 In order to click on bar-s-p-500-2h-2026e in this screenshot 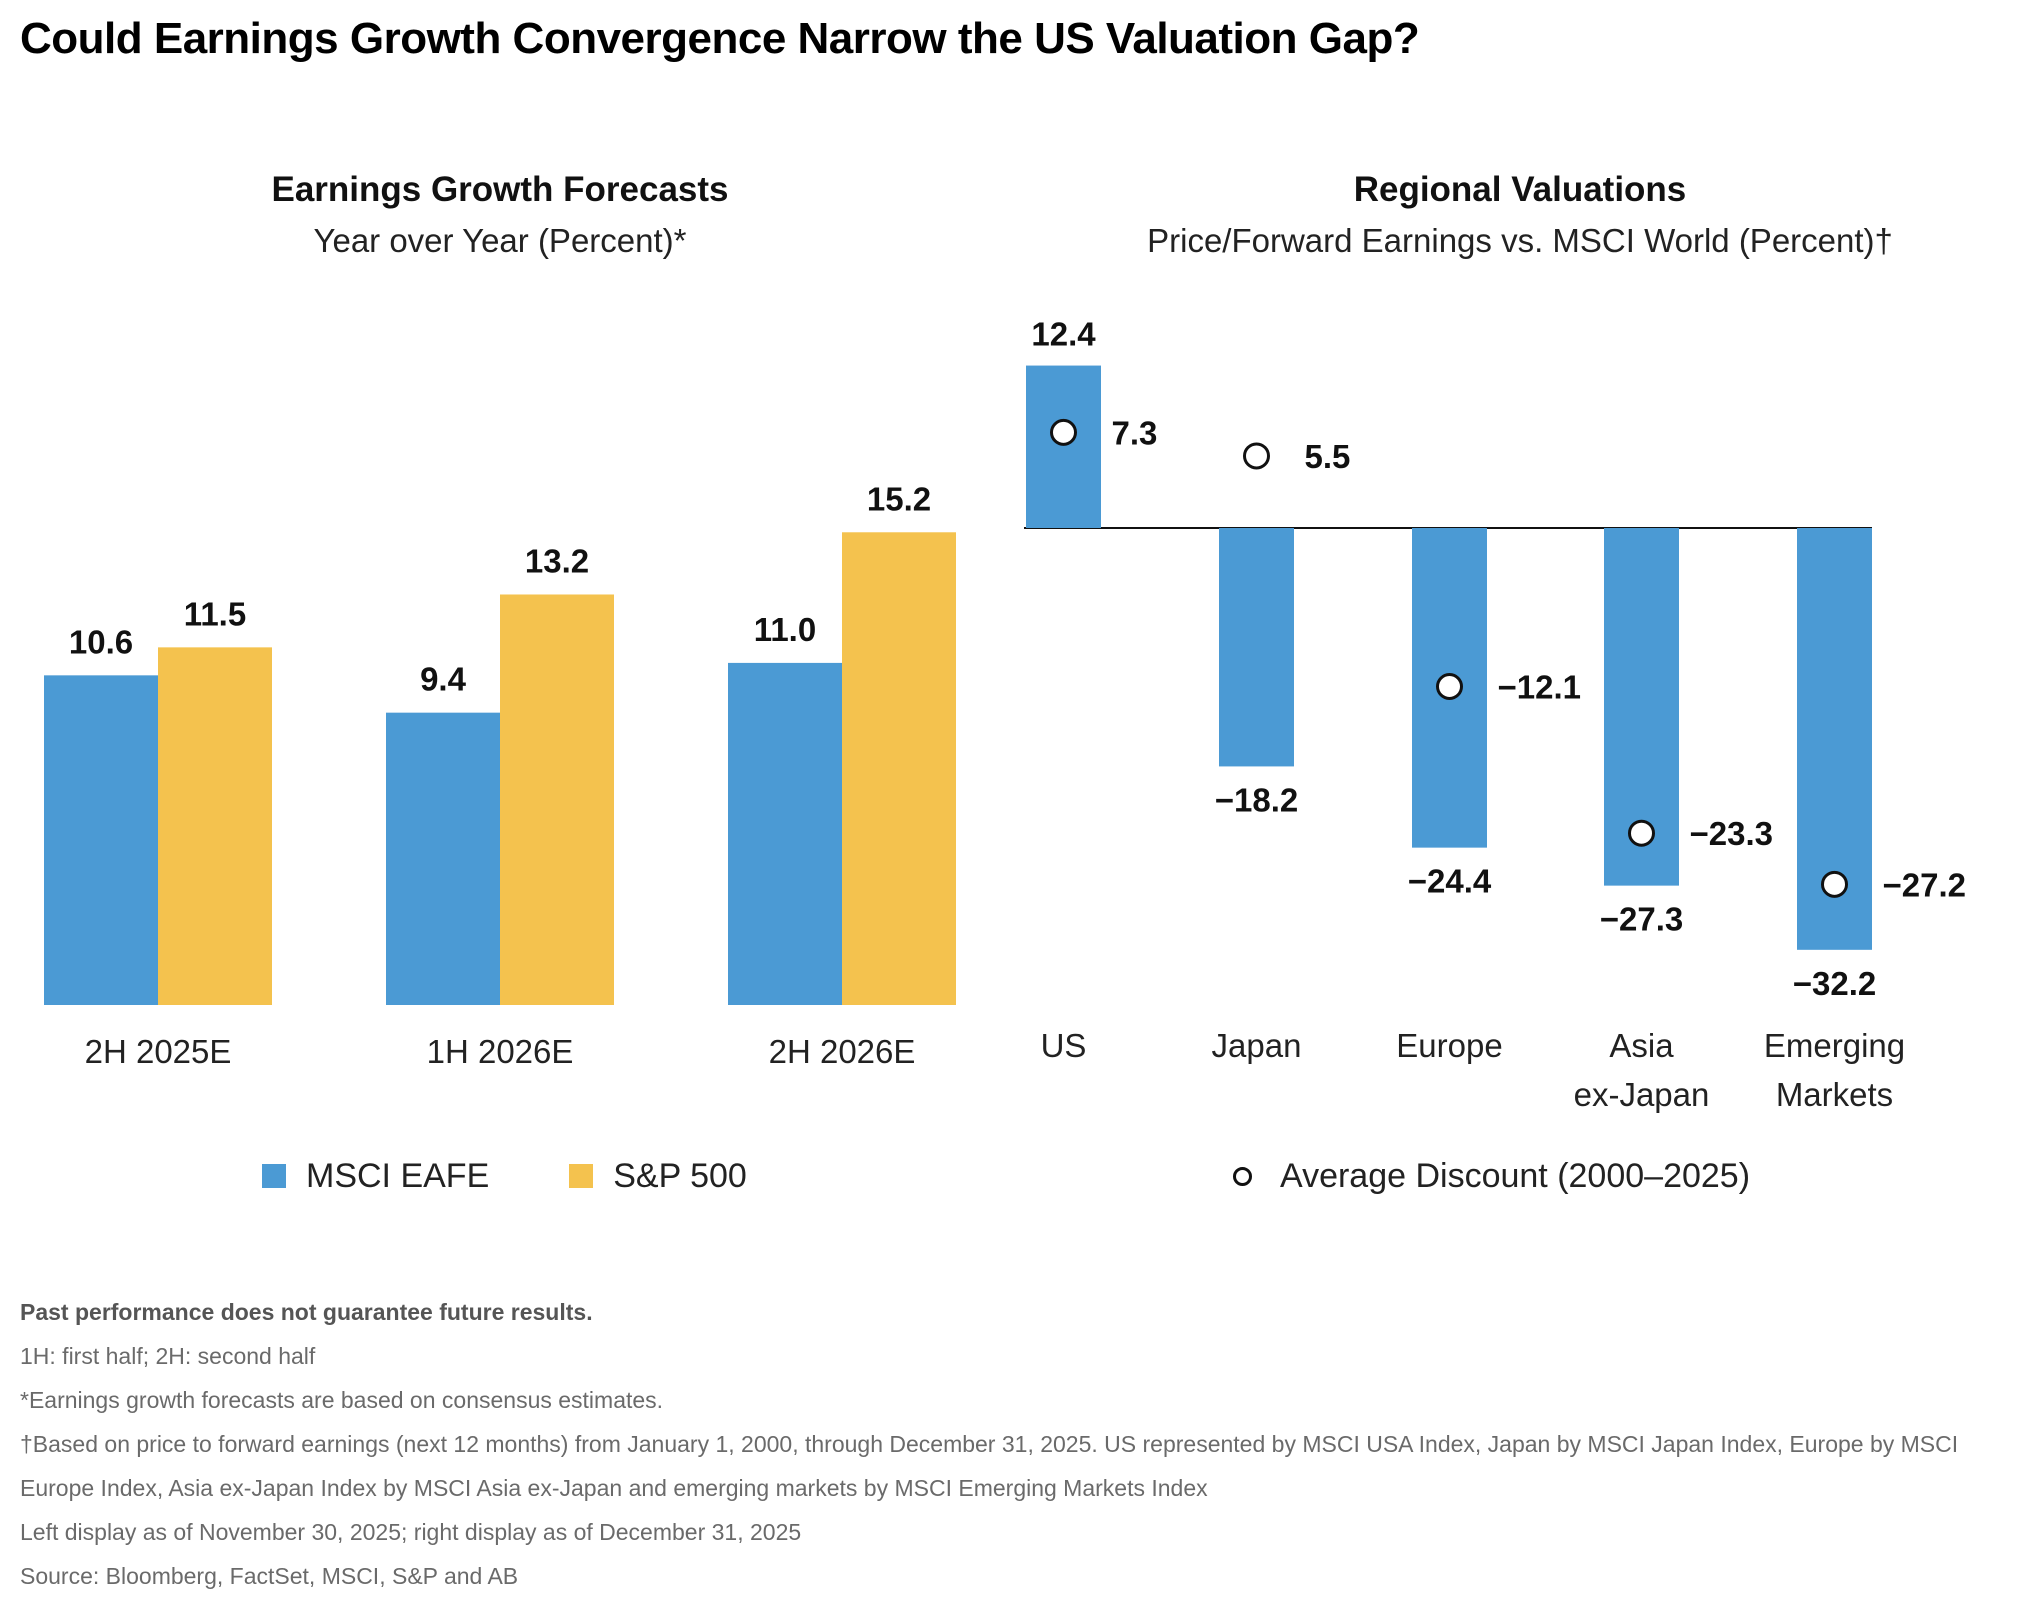, I will do `click(899, 768)`.